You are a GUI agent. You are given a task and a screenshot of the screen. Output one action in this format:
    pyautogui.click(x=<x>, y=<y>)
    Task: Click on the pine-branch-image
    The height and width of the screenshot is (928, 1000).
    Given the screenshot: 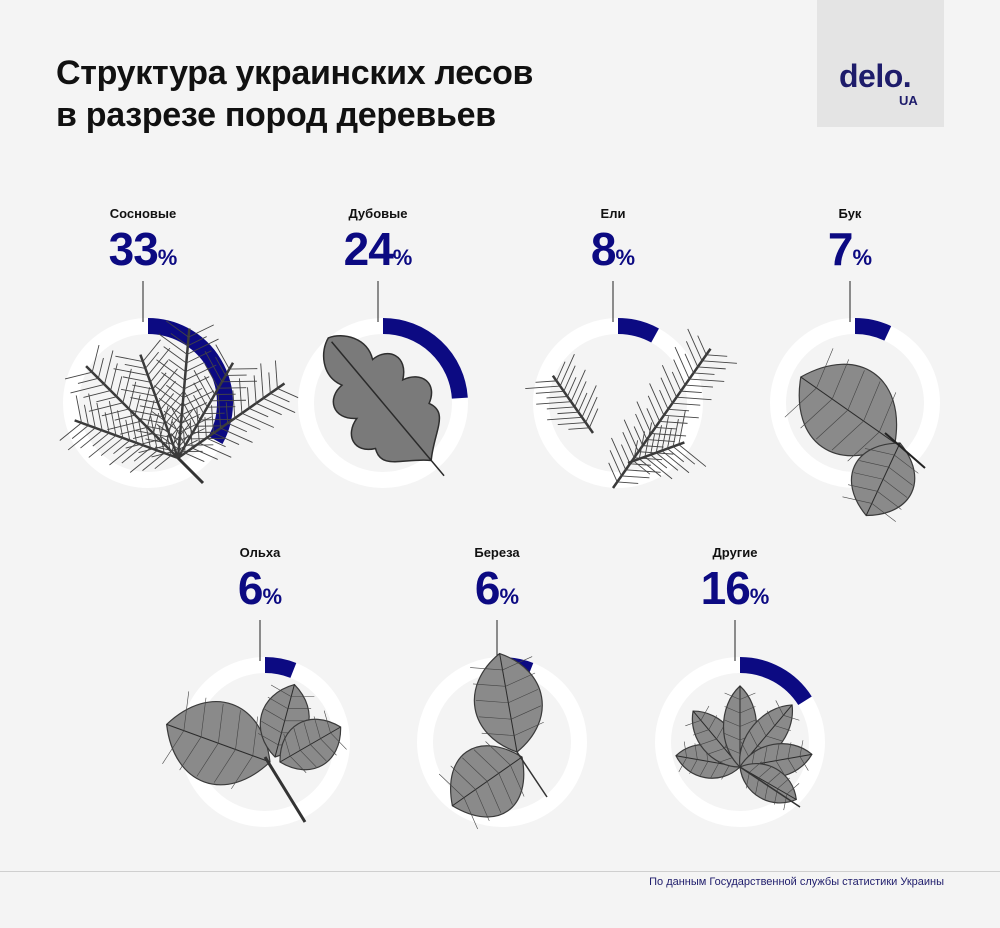 What is the action you would take?
    pyautogui.click(x=181, y=402)
    